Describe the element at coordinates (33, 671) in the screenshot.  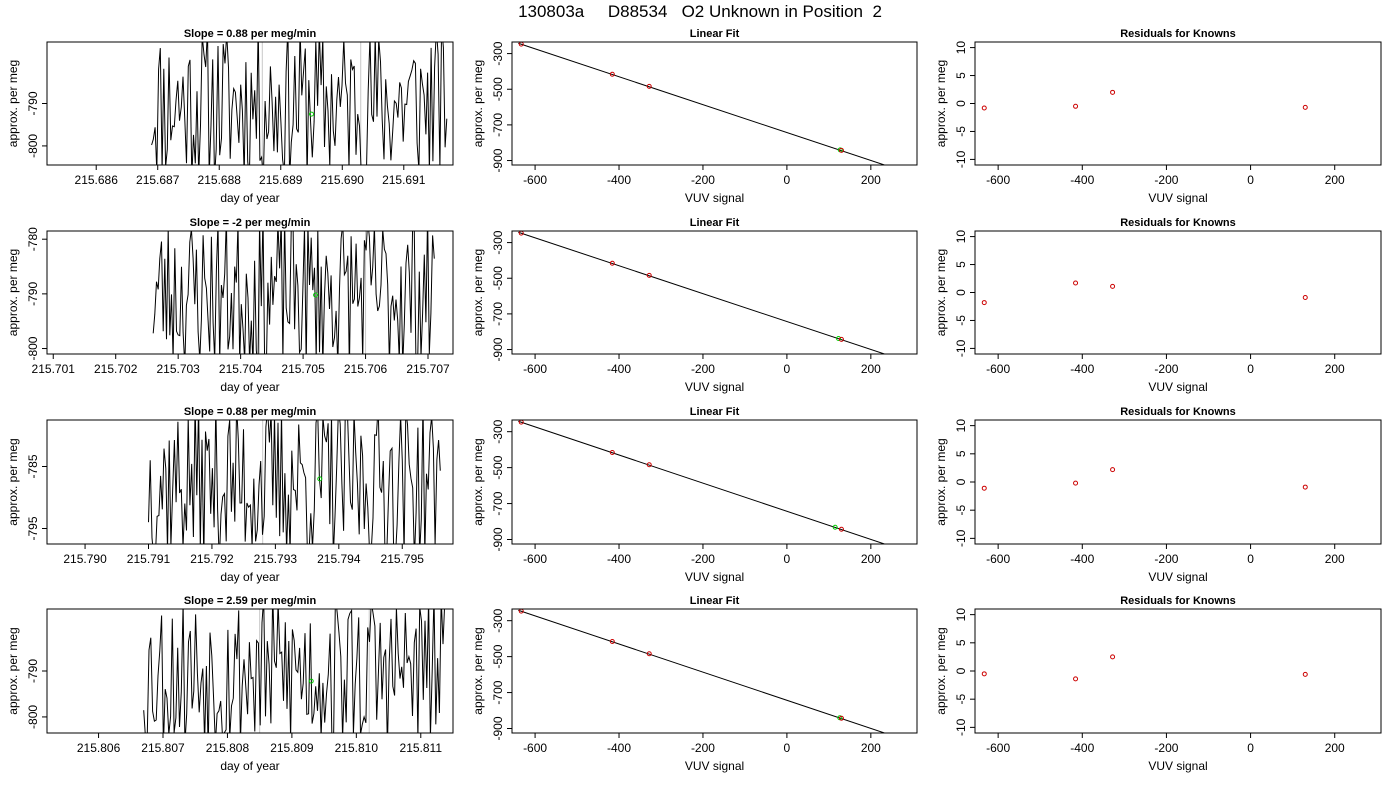
I see `y-tick-label: -790` at that location.